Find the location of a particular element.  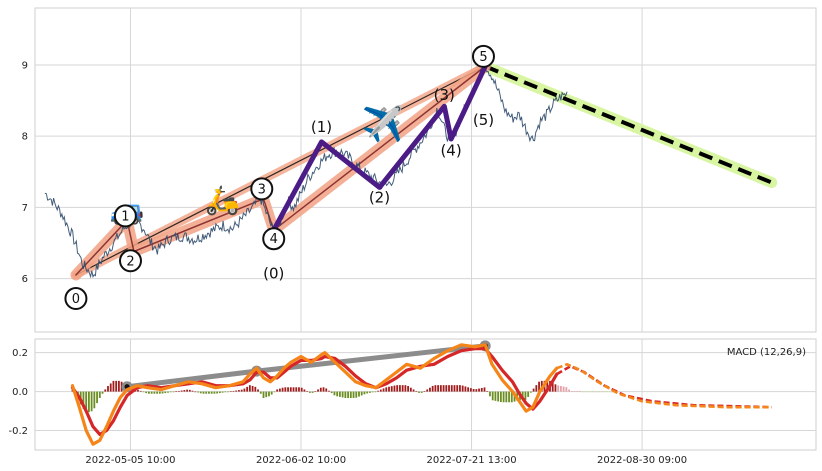

macd-y-tick-label: 0.2 is located at coordinates (20, 353).